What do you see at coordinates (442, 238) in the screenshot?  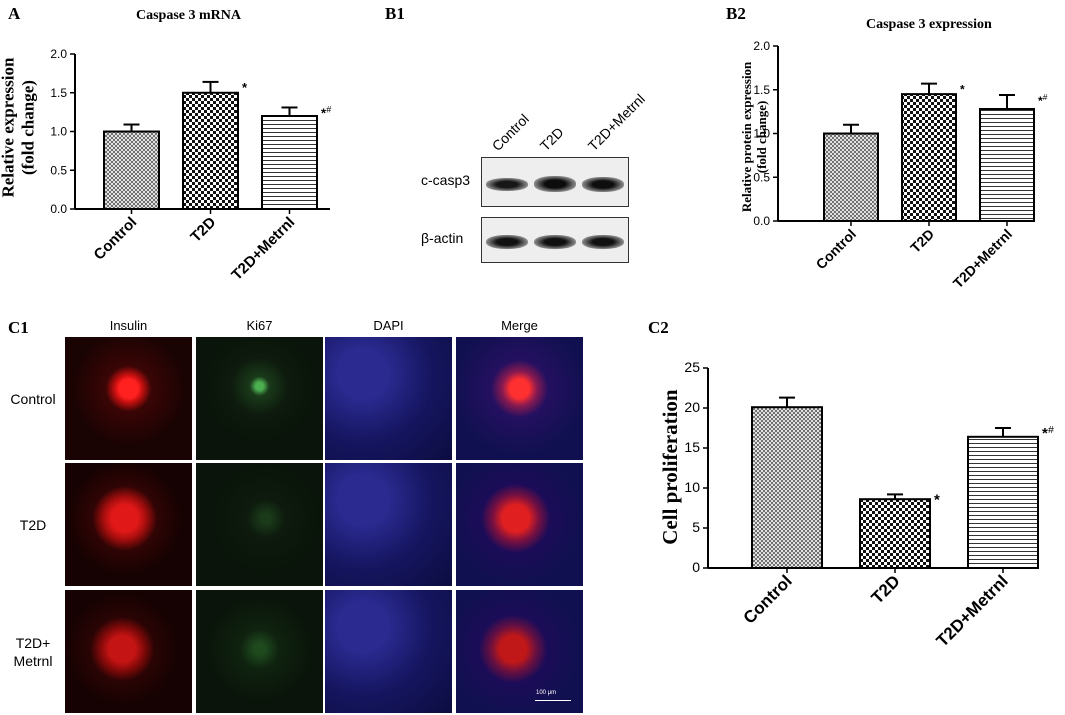 I see `blot-row-label: β-actin` at bounding box center [442, 238].